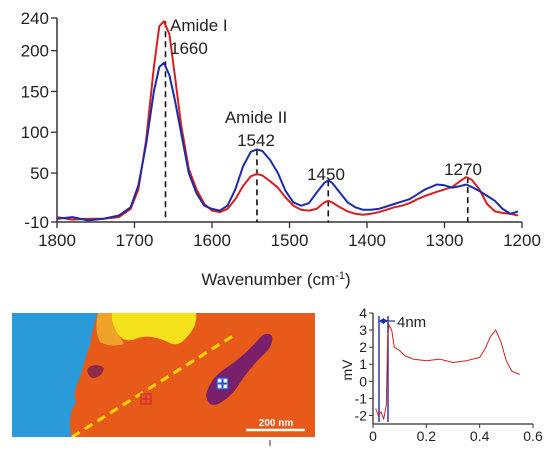 The image size is (550, 467). I want to click on spectrum-x-tick-label: 1400, so click(367, 240).